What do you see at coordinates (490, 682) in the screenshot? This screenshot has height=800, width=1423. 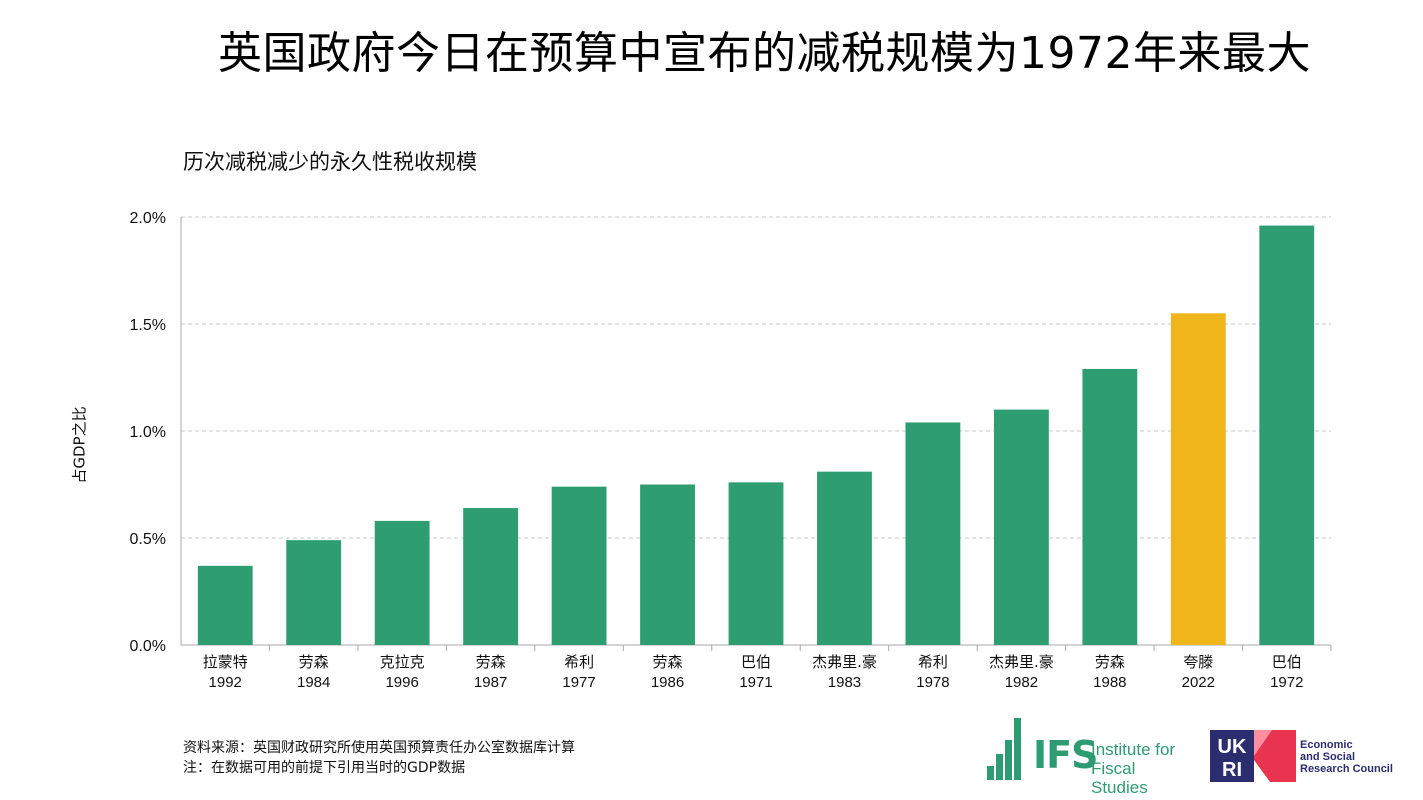 I see `x-tick-label-year: 1987` at bounding box center [490, 682].